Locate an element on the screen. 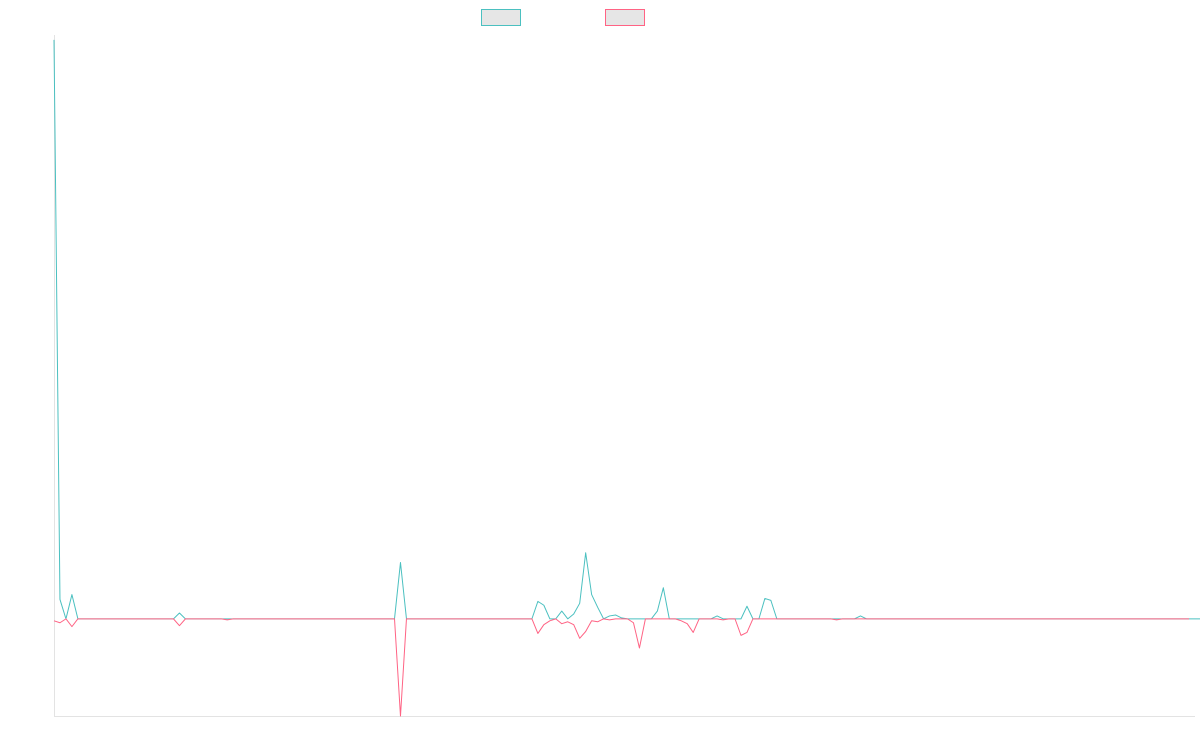 The height and width of the screenshot is (750, 1200). legend is located at coordinates (563, 17).